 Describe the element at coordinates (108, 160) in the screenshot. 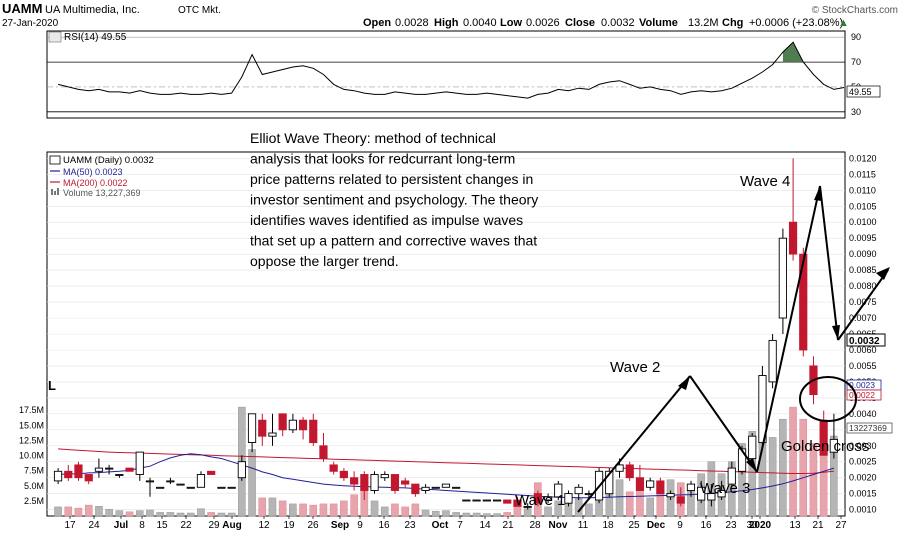

I see `legend-price: UAMM (Daily) 0.0032` at that location.